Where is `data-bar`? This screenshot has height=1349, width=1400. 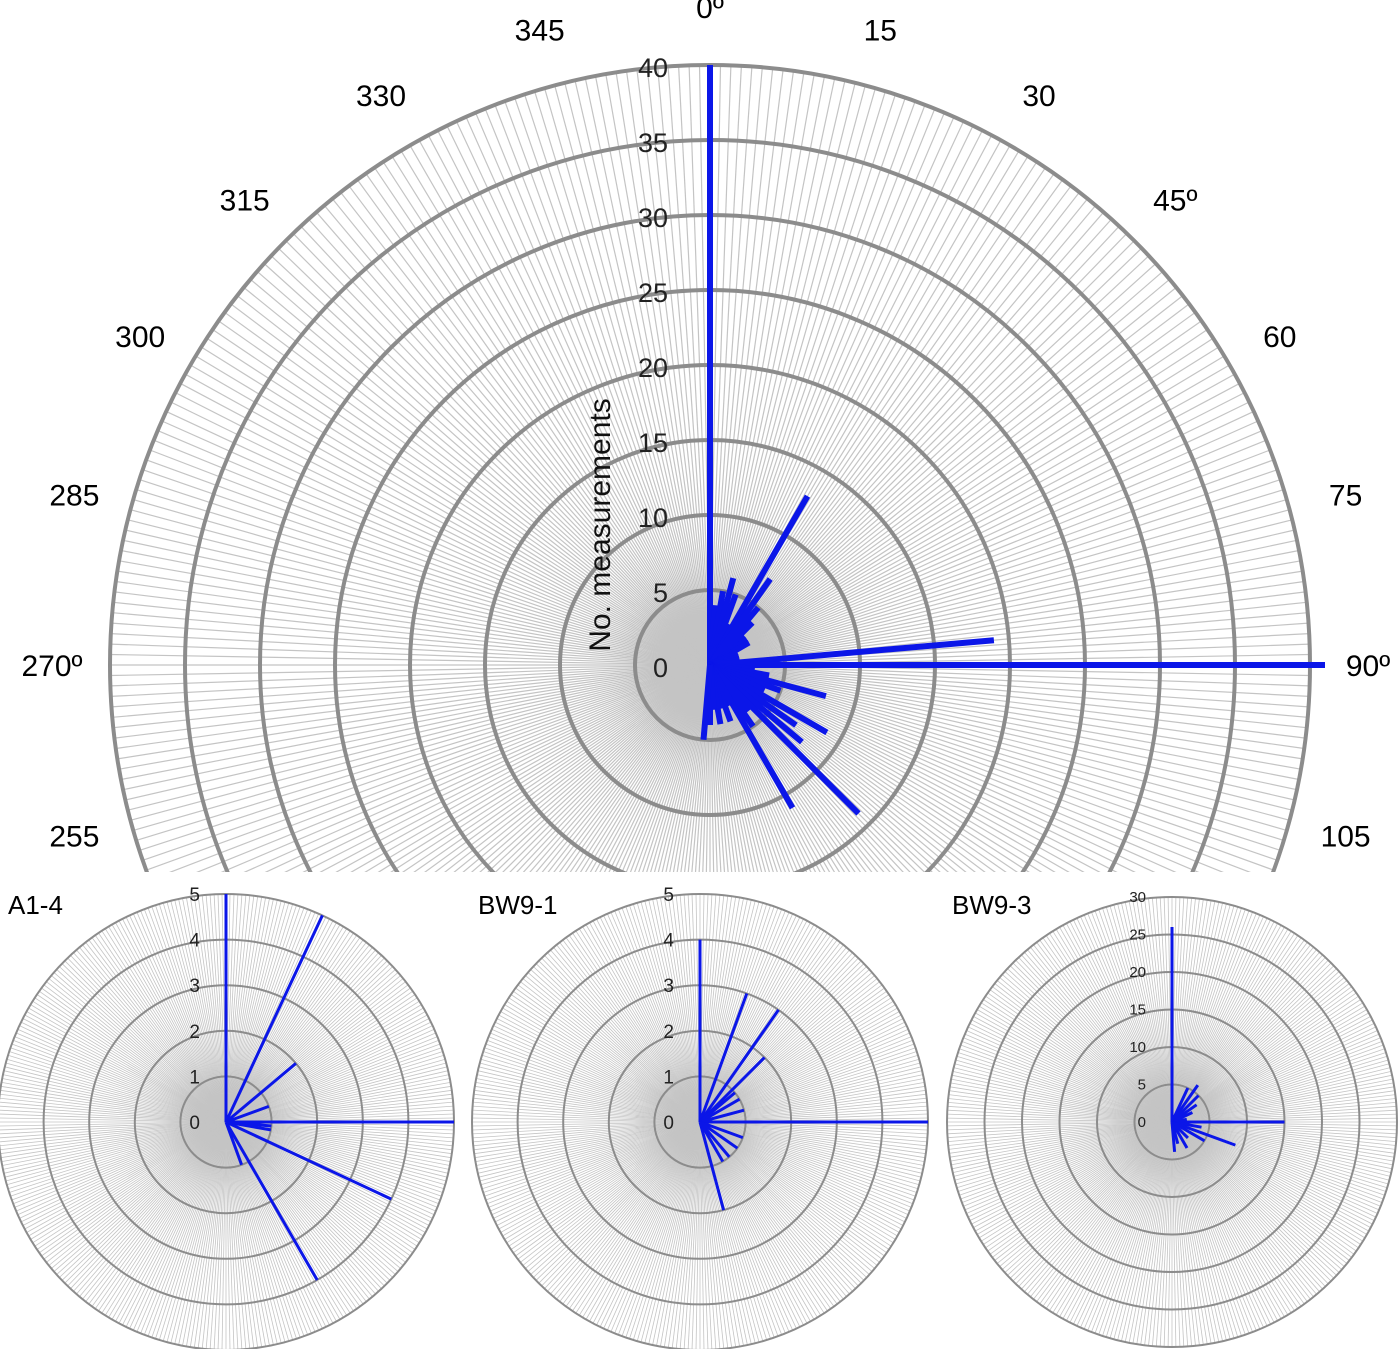 data-bar is located at coordinates (274, 1018).